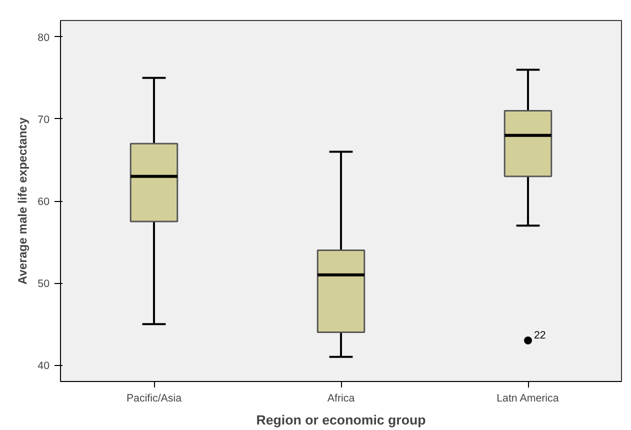 This screenshot has width=631, height=430. What do you see at coordinates (527, 398) in the screenshot?
I see `x-tick-label: Latn America` at bounding box center [527, 398].